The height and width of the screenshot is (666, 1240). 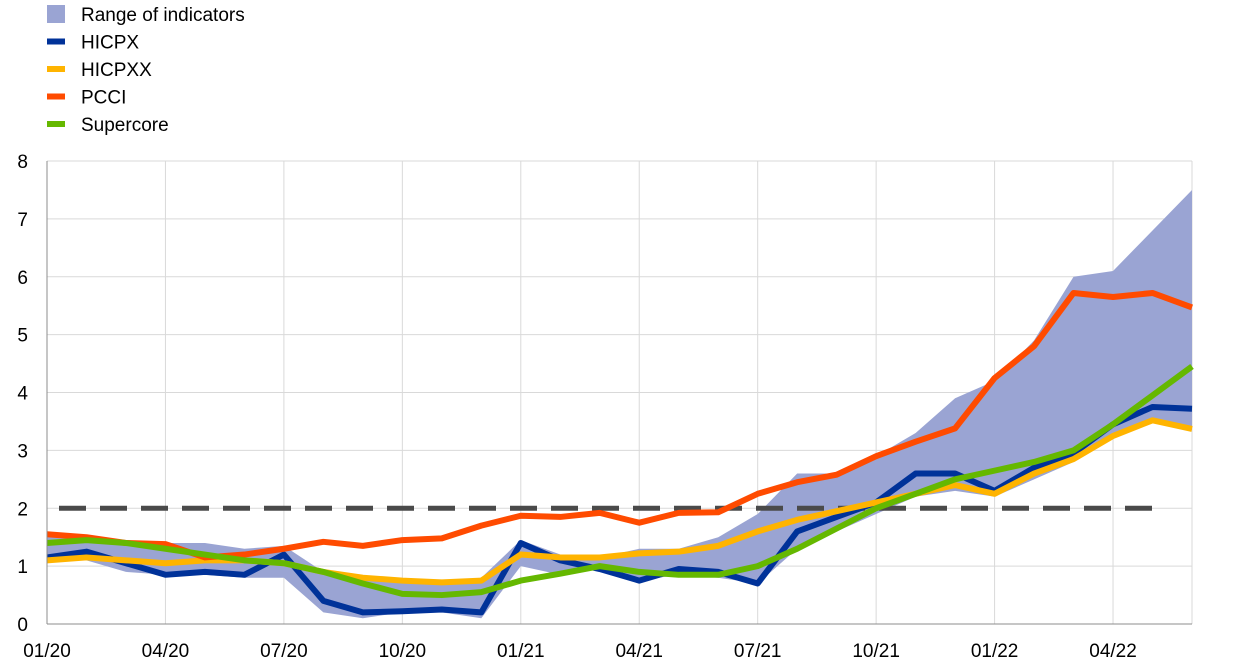 I want to click on legend-item: Supercore, so click(x=108, y=125).